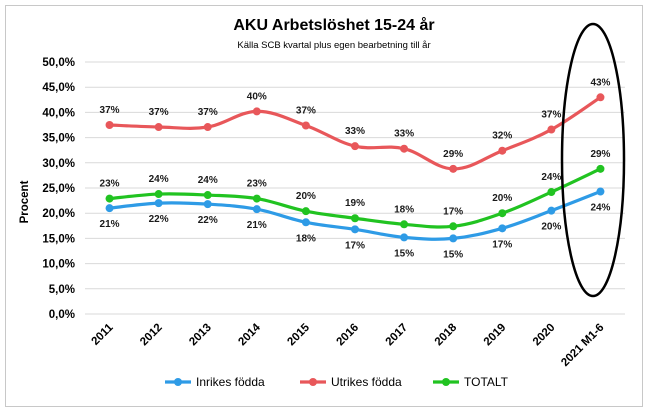 This screenshot has width=655, height=418. Describe the element at coordinates (25, 201) in the screenshot. I see `y-axis-label: Procent` at that location.